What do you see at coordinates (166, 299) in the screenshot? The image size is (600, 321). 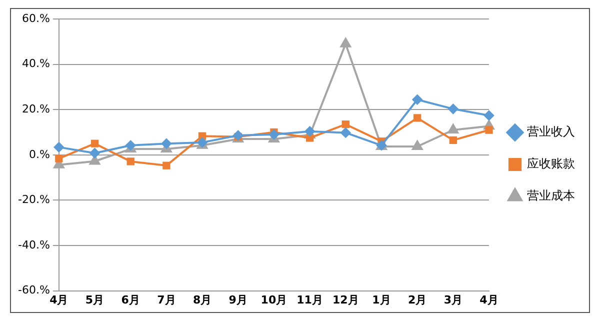 I see `x-tick-label: 7月` at bounding box center [166, 299].